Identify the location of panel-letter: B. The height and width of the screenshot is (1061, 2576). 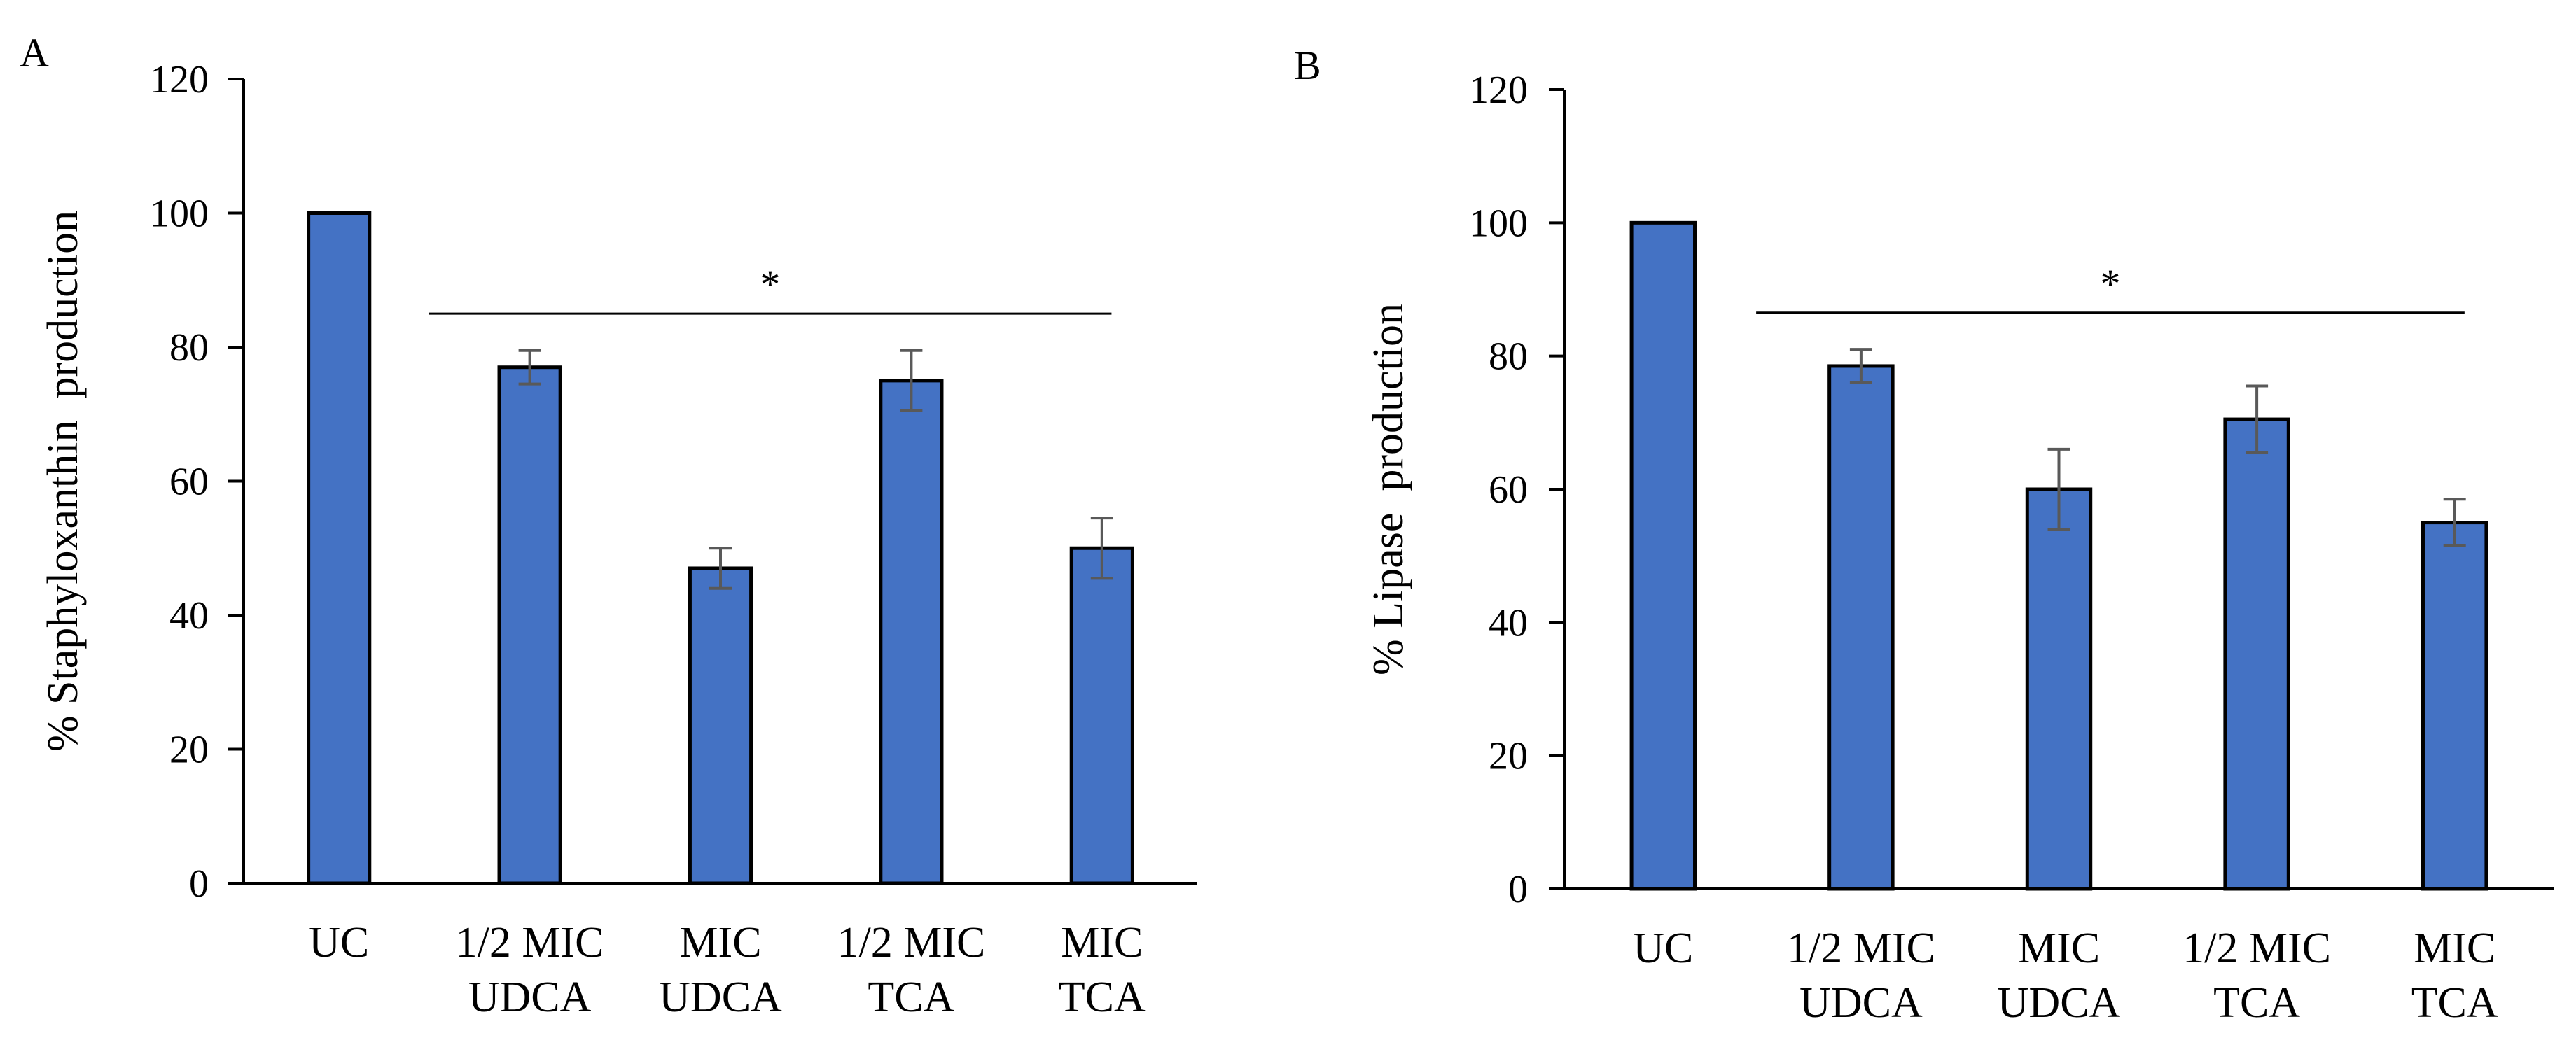
(1307, 65).